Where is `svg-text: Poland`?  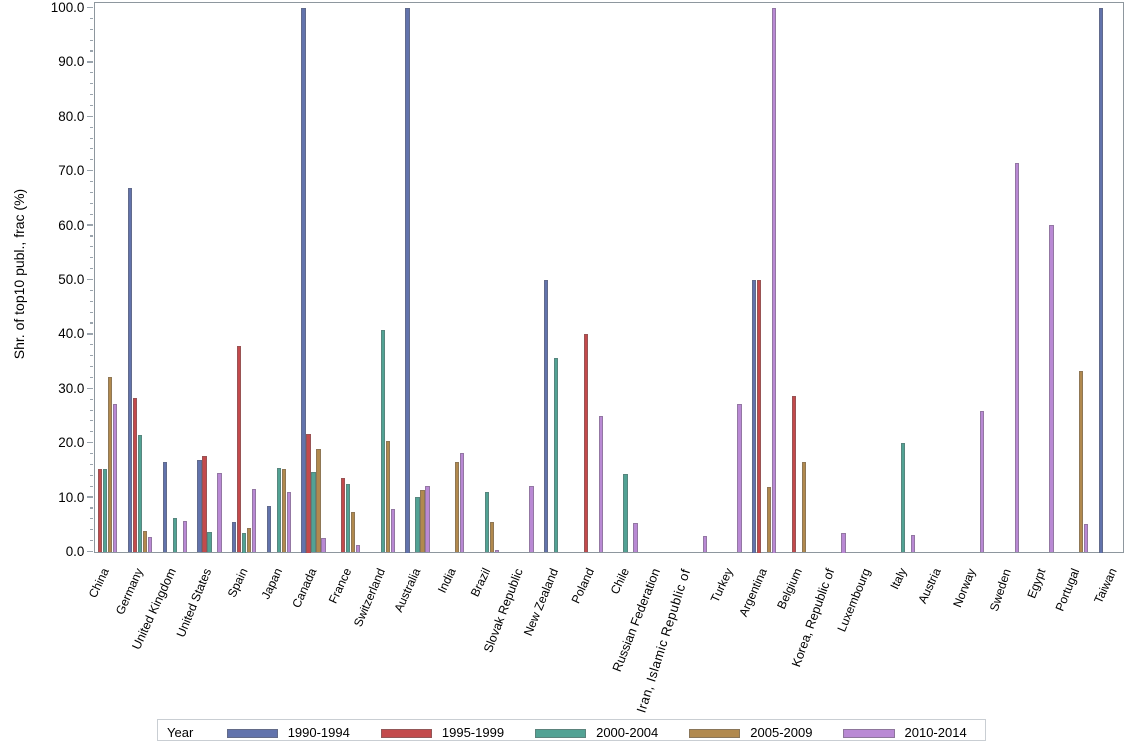 svg-text: Poland is located at coordinates (583, 586).